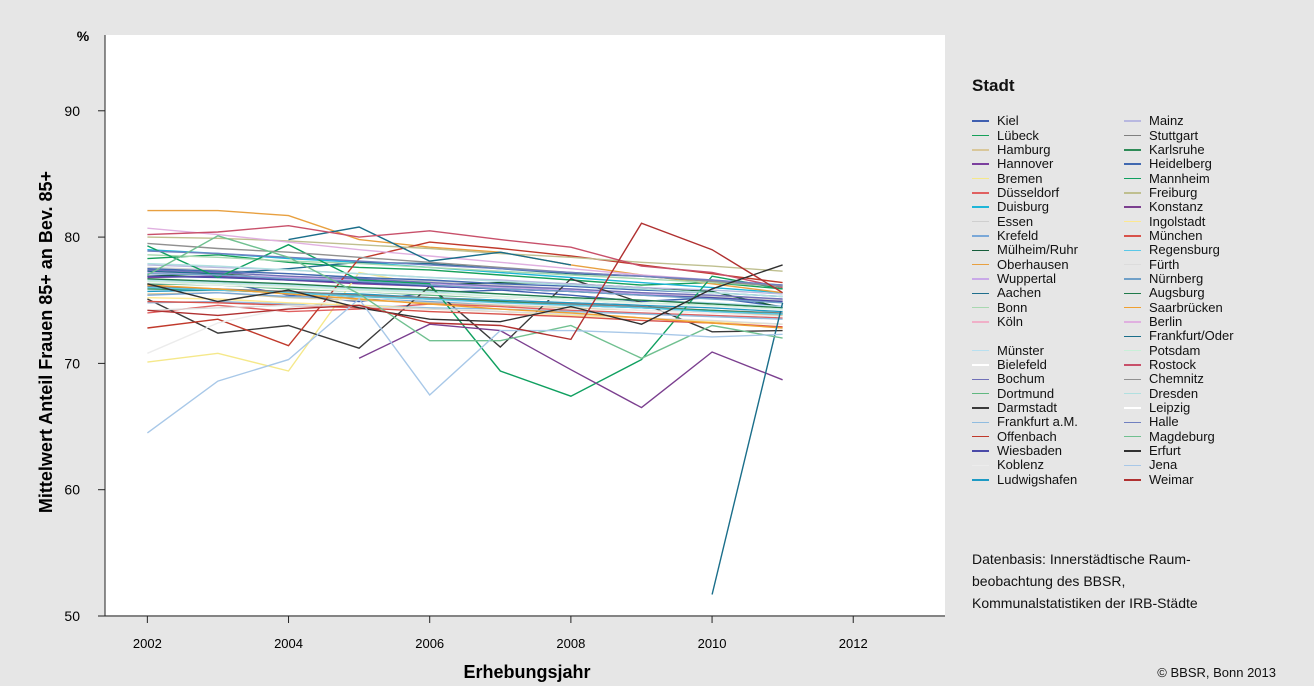 Image resolution: width=1314 pixels, height=686 pixels. What do you see at coordinates (1179, 121) in the screenshot?
I see `legend-item: Mainz` at bounding box center [1179, 121].